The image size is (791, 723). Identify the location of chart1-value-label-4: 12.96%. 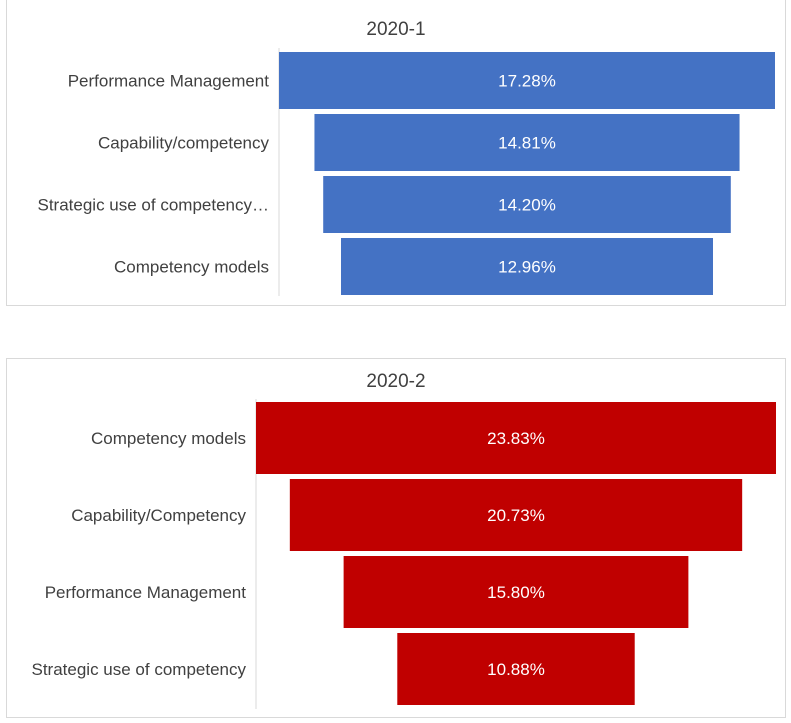
(527, 267).